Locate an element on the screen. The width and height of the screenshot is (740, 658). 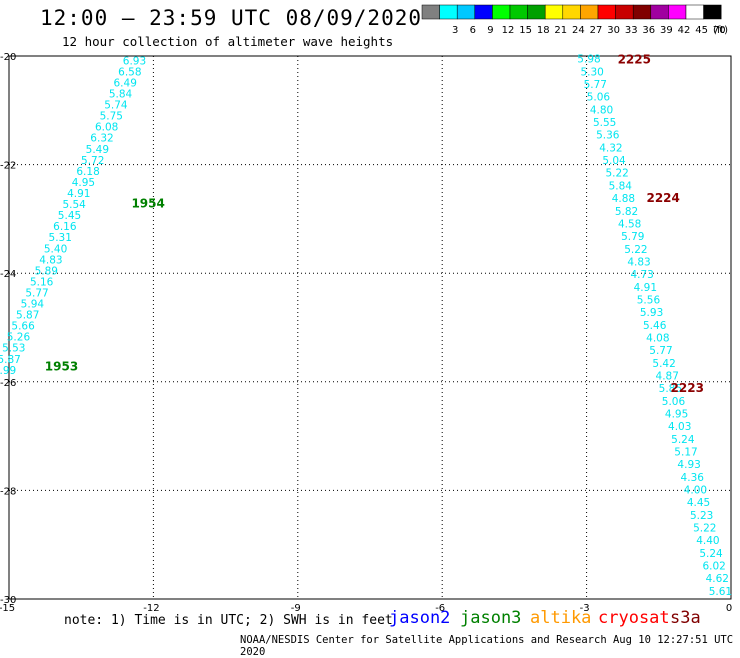
pass-time-label: 2225 is located at coordinates (634, 60).